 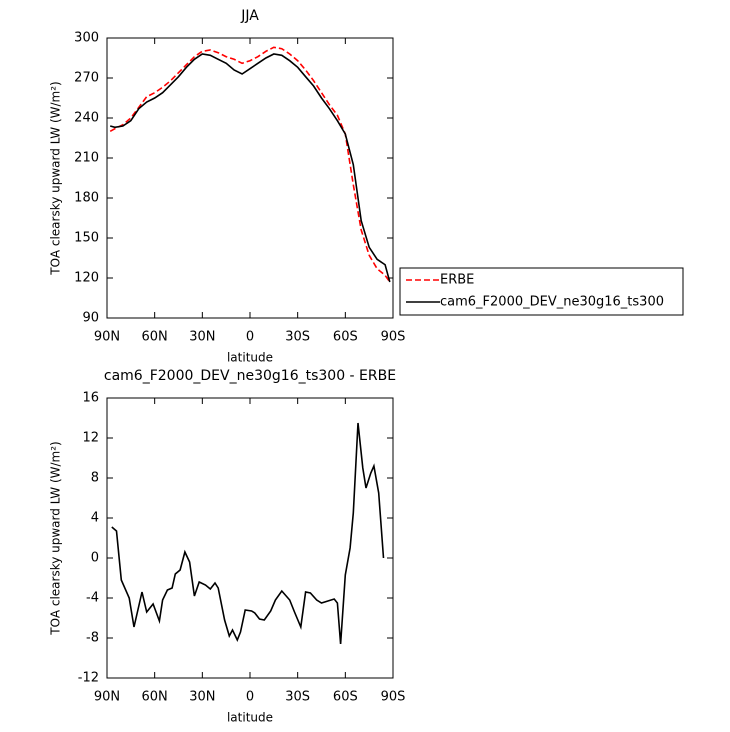 I want to click on y-tick-label: 90, so click(x=90, y=318).